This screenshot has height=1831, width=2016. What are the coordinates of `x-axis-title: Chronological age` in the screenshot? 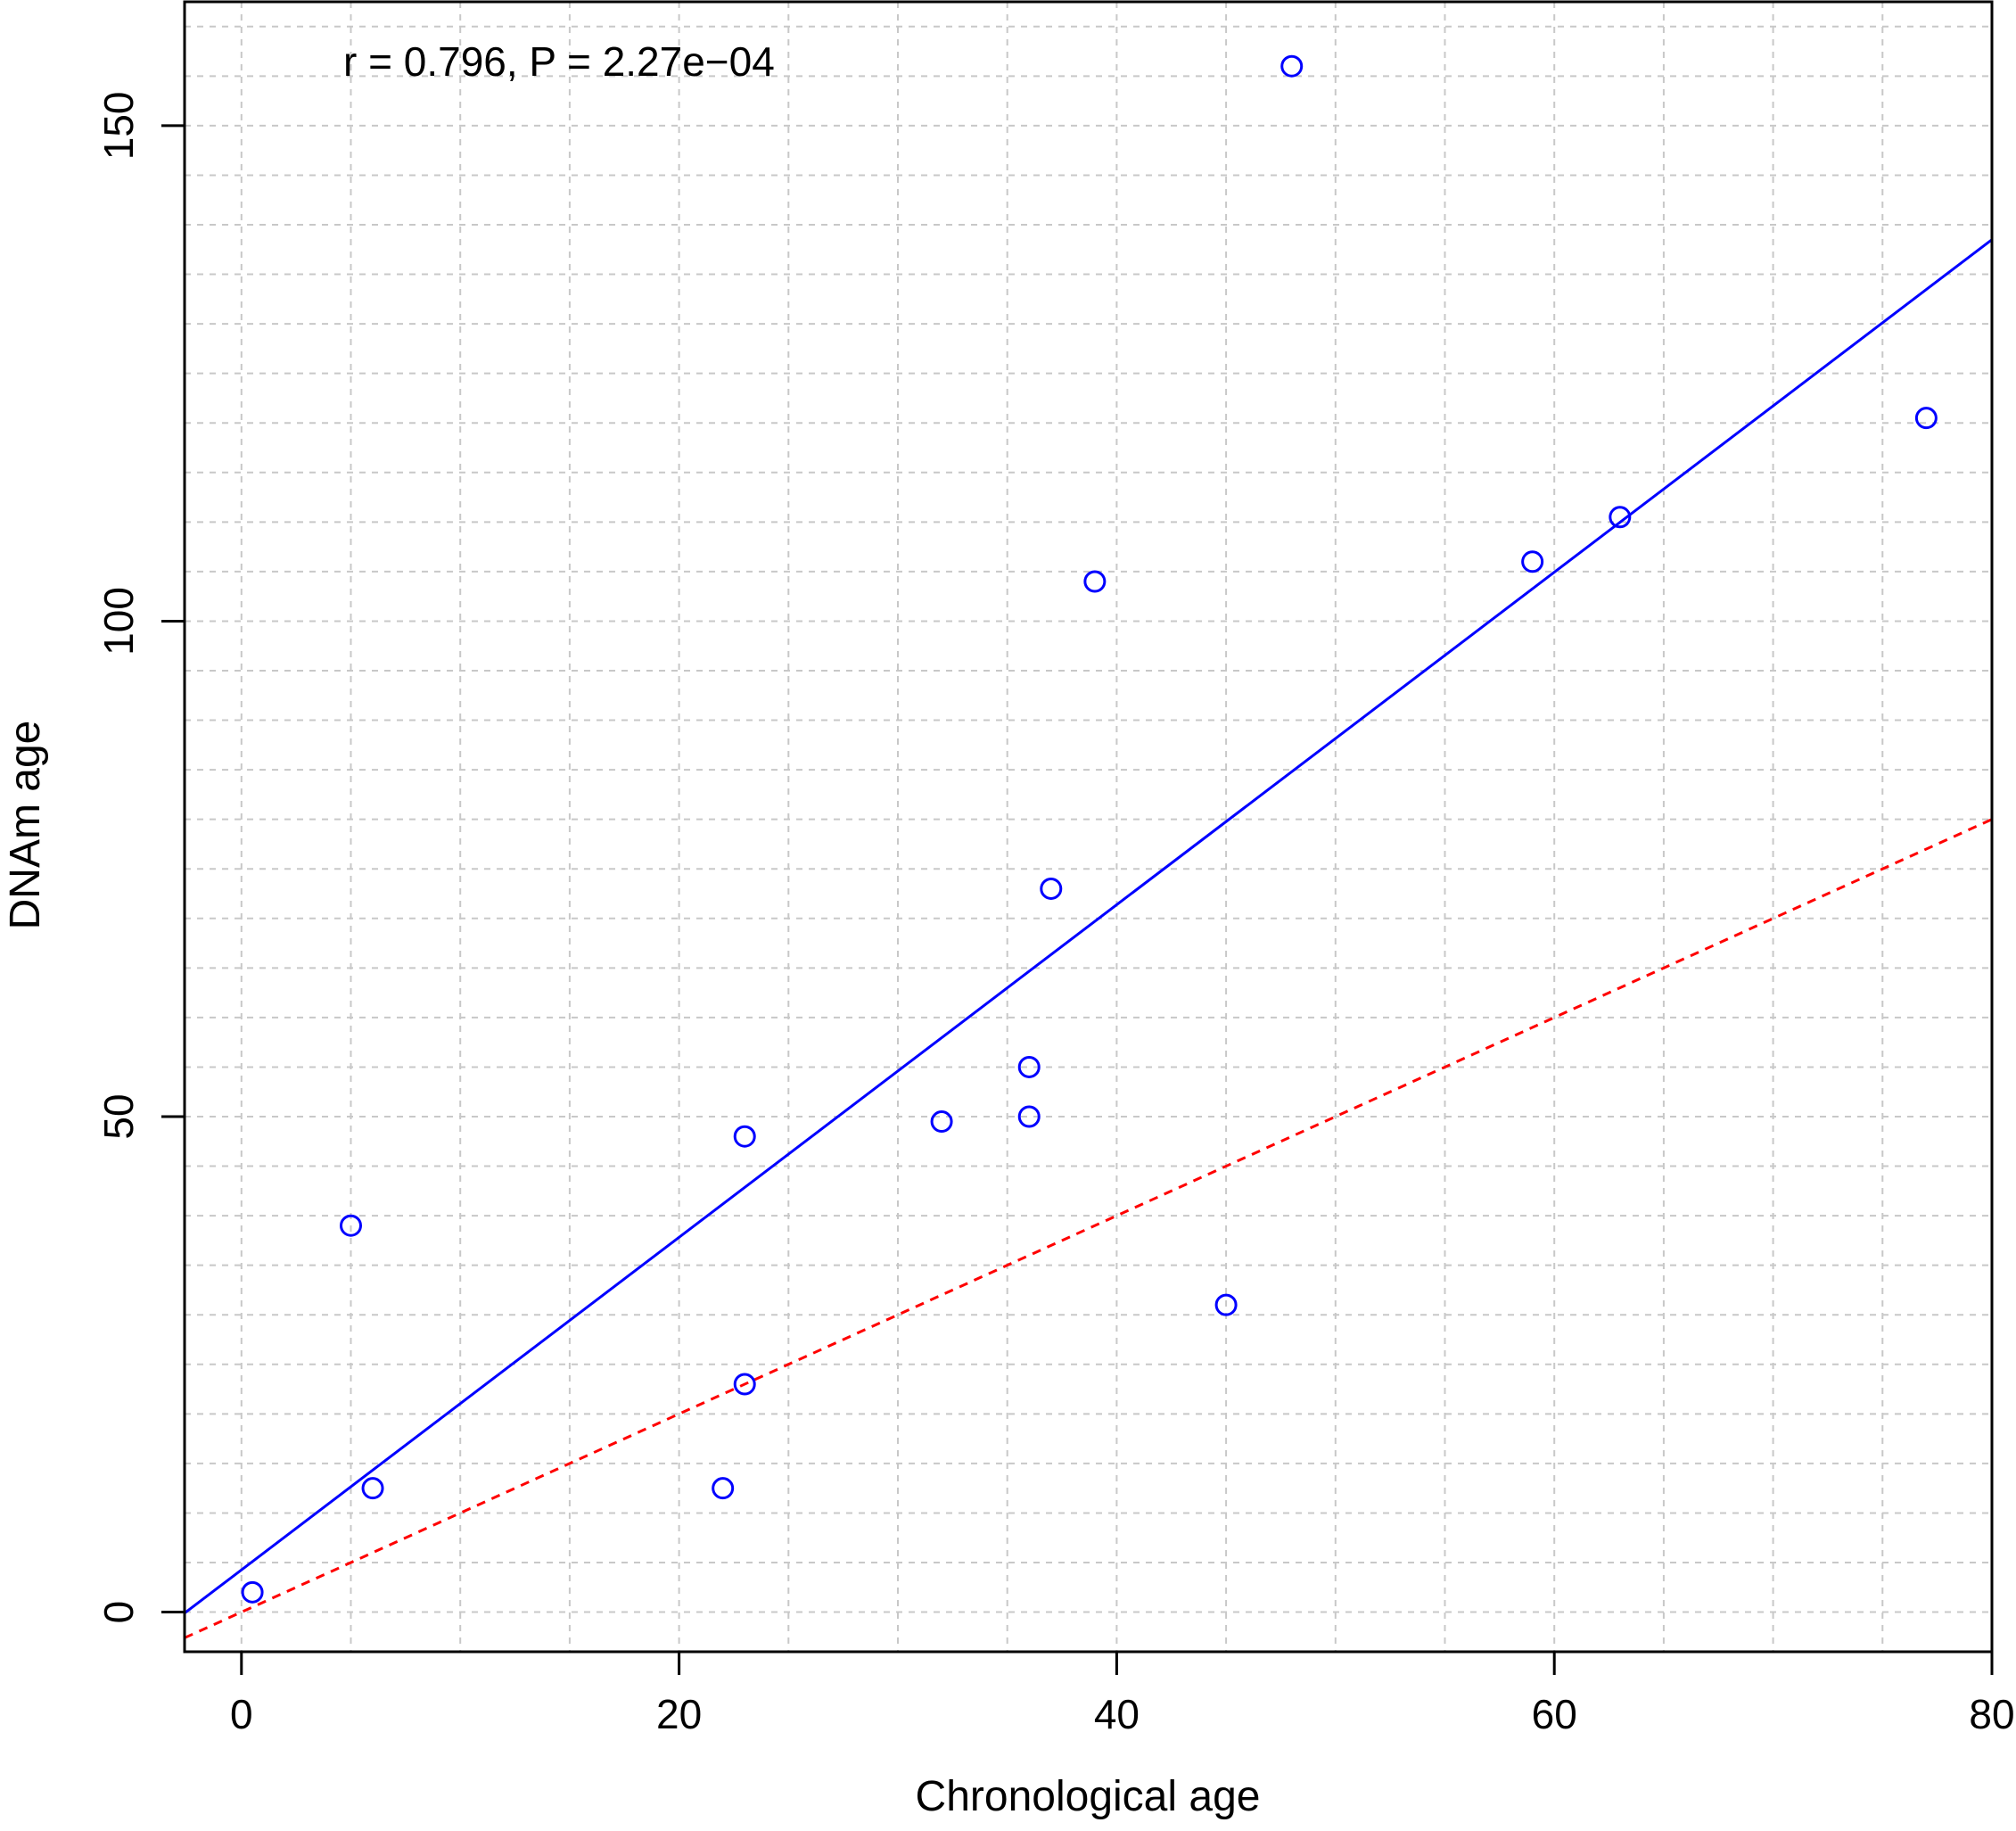 It's located at (1088, 1797).